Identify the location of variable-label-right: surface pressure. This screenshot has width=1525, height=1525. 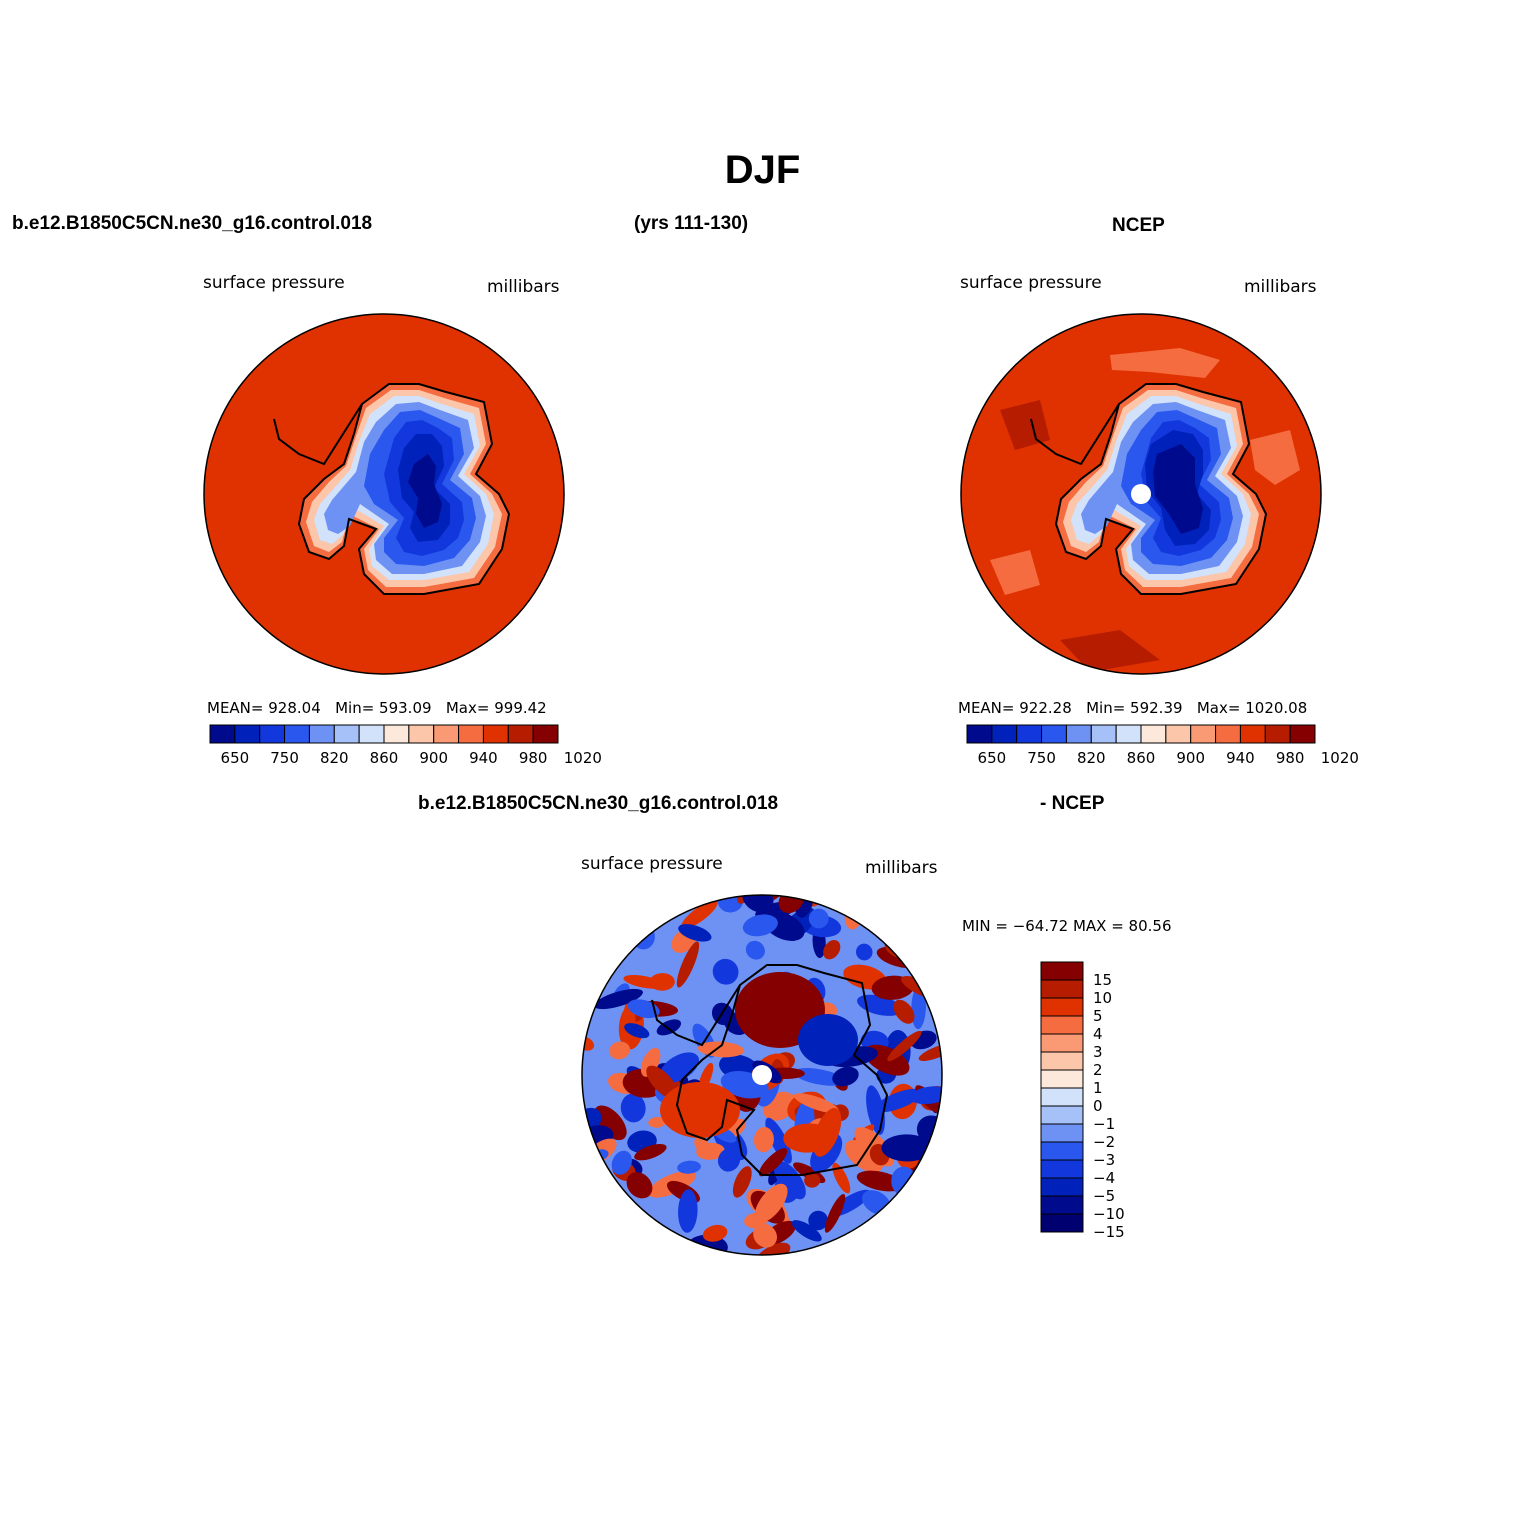
(1031, 283).